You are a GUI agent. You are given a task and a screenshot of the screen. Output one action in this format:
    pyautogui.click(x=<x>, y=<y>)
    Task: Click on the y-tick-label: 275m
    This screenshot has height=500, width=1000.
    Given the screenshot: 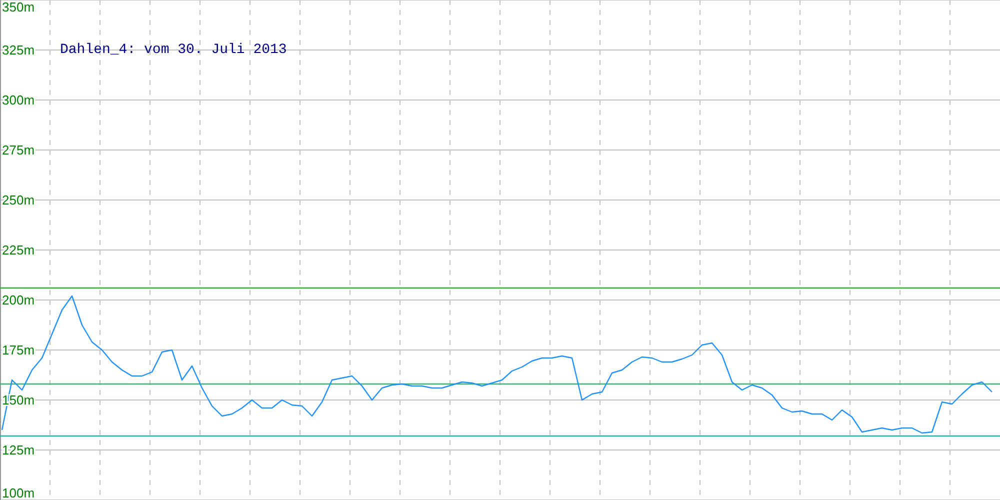 What is the action you would take?
    pyautogui.click(x=18, y=150)
    